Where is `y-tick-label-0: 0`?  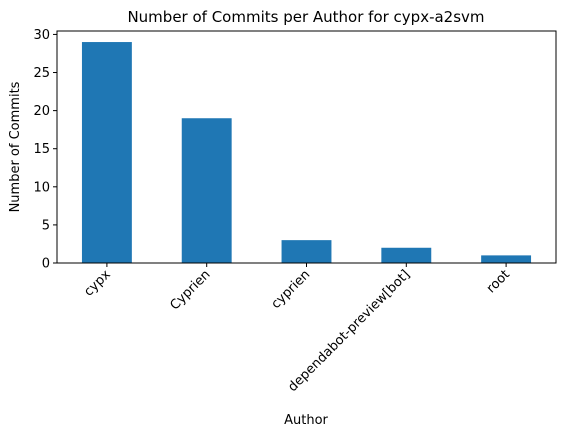
y-tick-label-0: 0 is located at coordinates (46, 264).